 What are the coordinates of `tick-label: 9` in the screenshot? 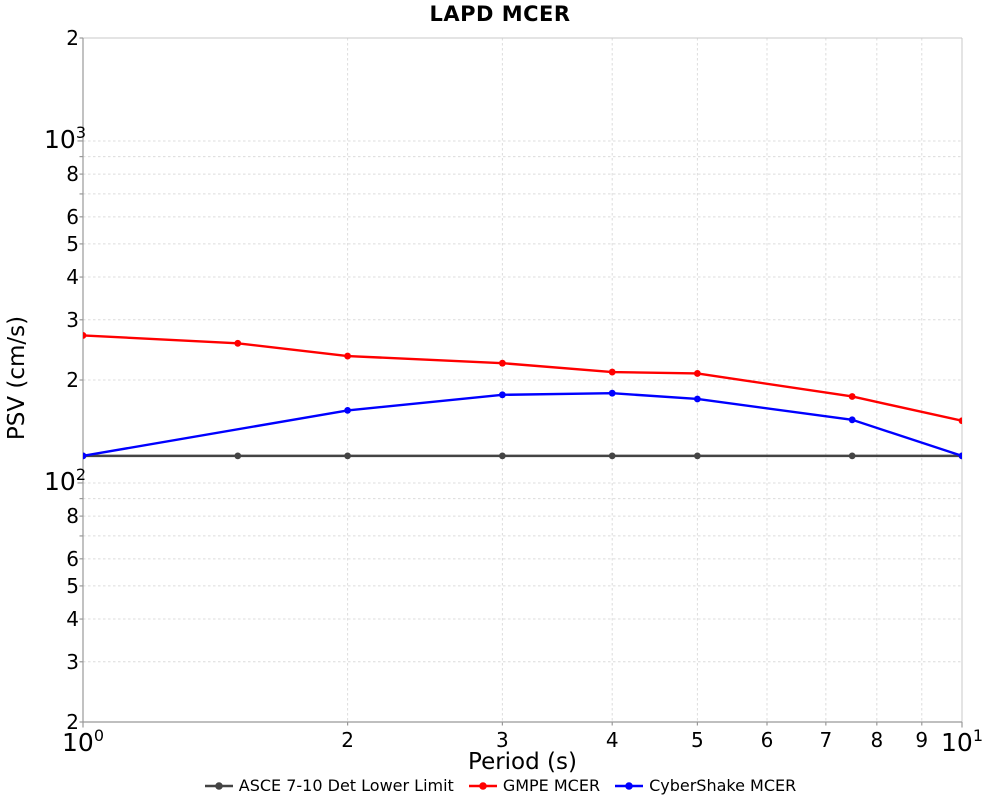 It's located at (921, 740).